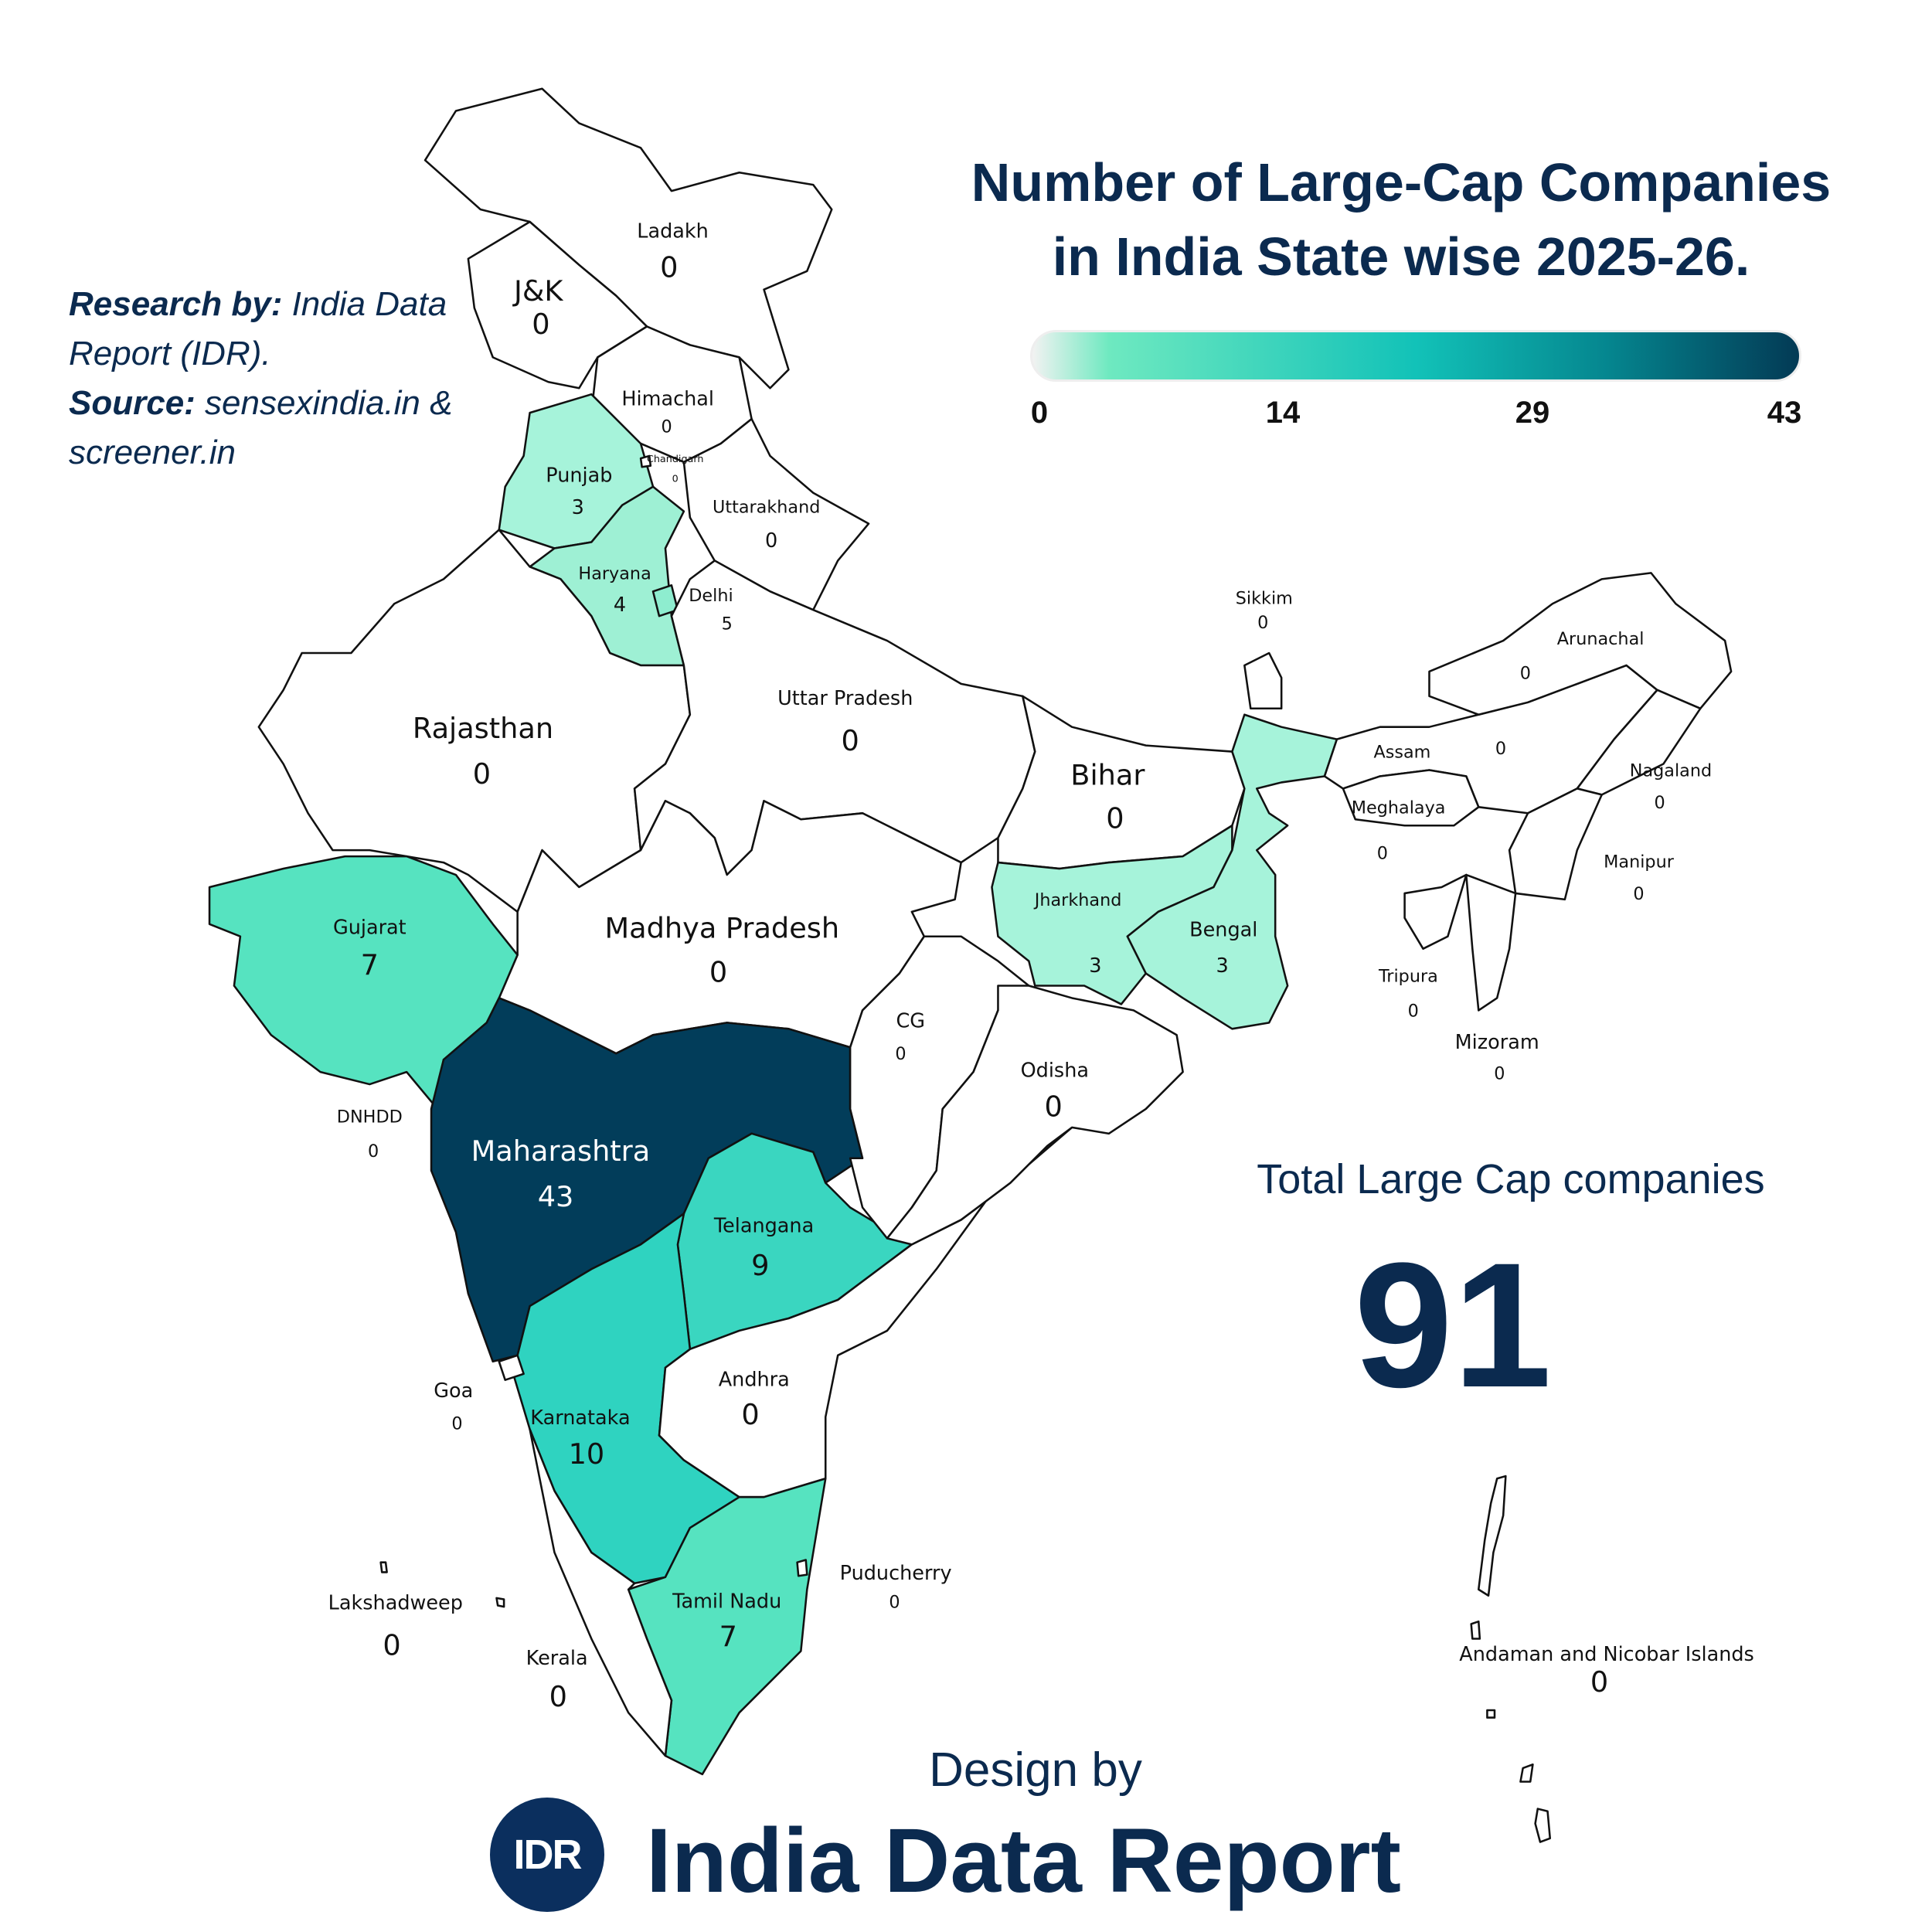 This screenshot has height=1932, width=1932. I want to click on value-delhi: 5, so click(727, 624).